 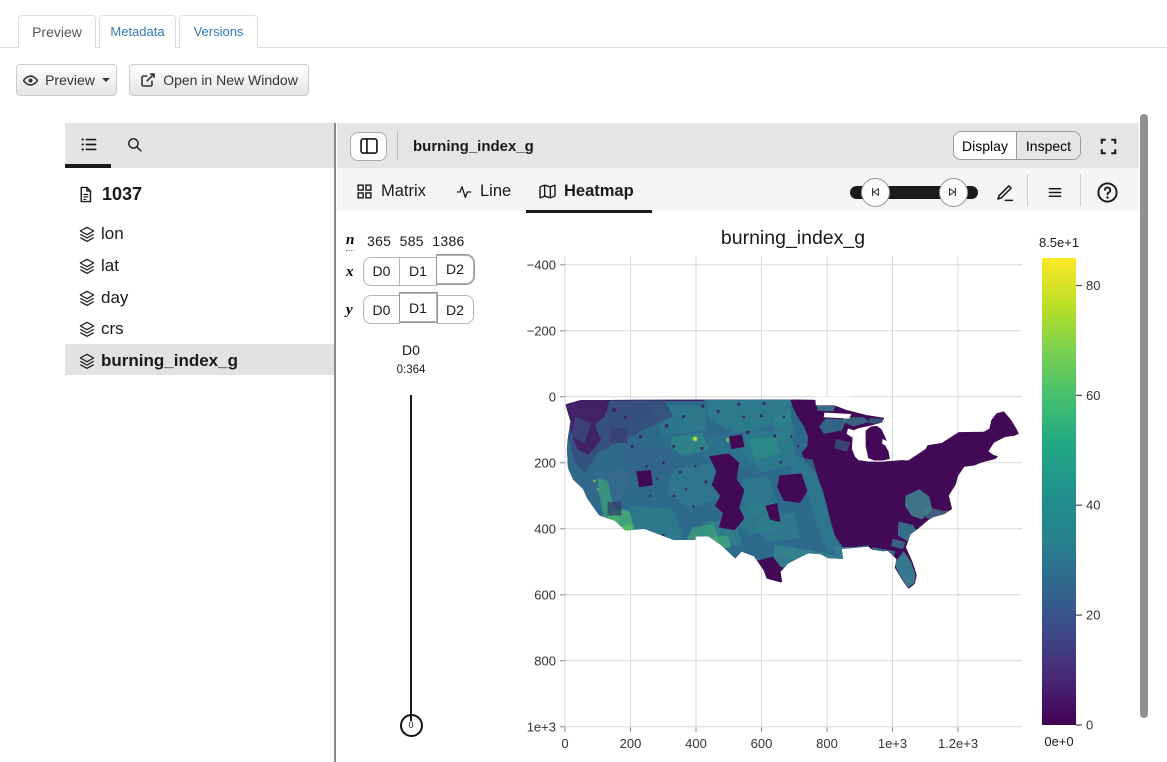 I want to click on svg-text: 80, so click(x=1093, y=285).